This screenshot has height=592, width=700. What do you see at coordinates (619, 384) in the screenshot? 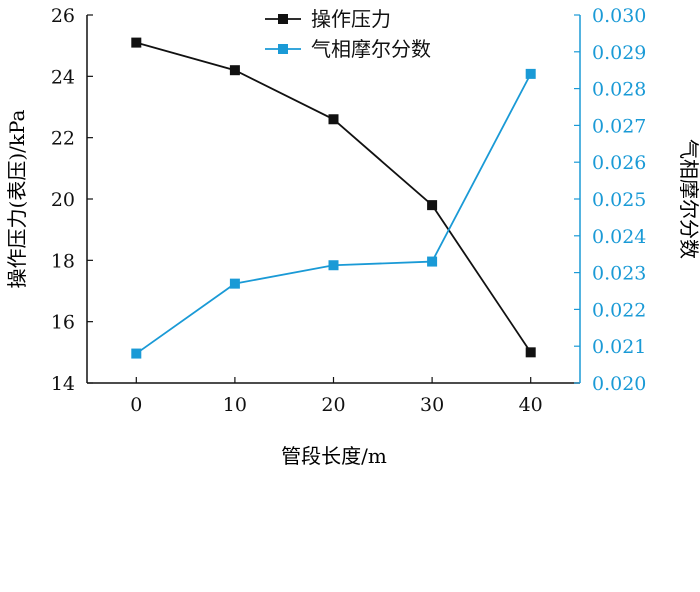
I see `right-y-tick-label: 0.020` at bounding box center [619, 384].